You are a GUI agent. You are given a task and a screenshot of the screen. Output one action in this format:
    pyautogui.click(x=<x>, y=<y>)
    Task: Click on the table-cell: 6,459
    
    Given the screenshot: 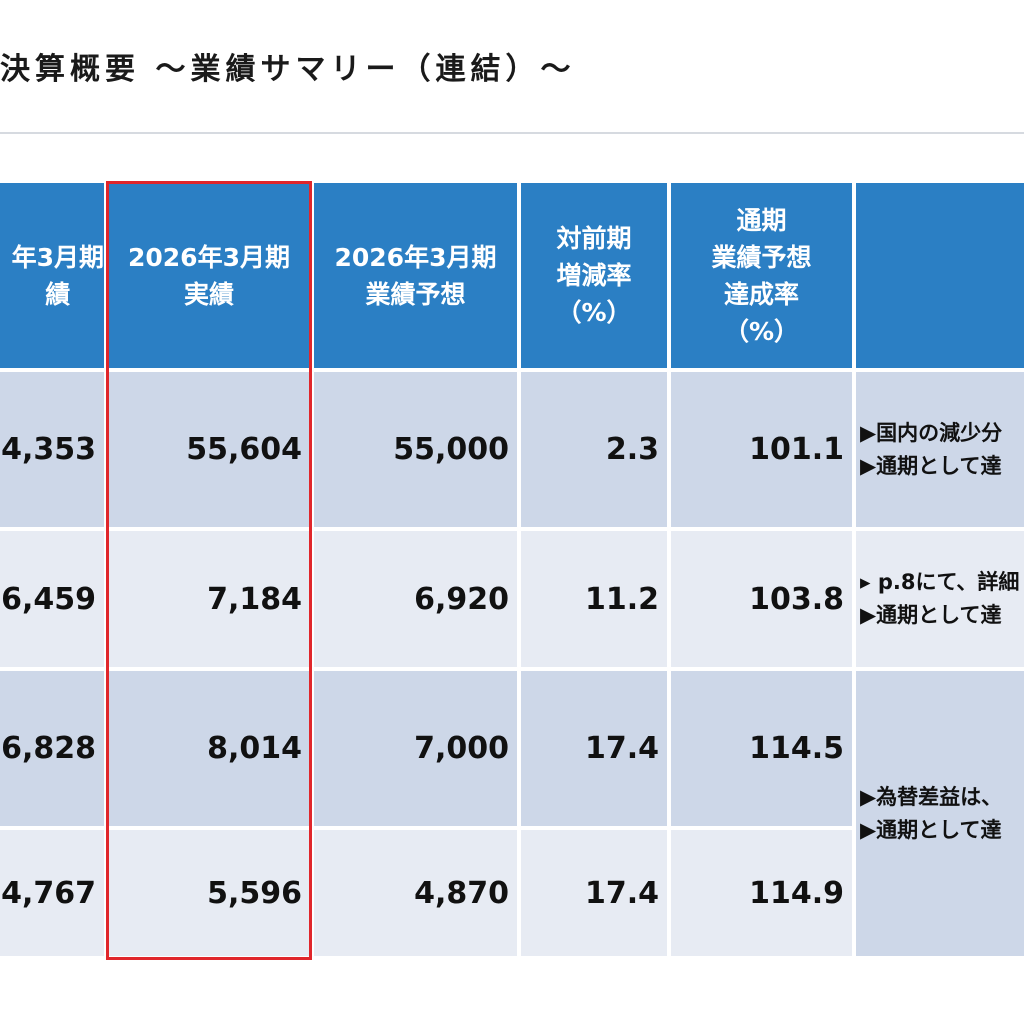 What is the action you would take?
    pyautogui.click(x=52, y=599)
    